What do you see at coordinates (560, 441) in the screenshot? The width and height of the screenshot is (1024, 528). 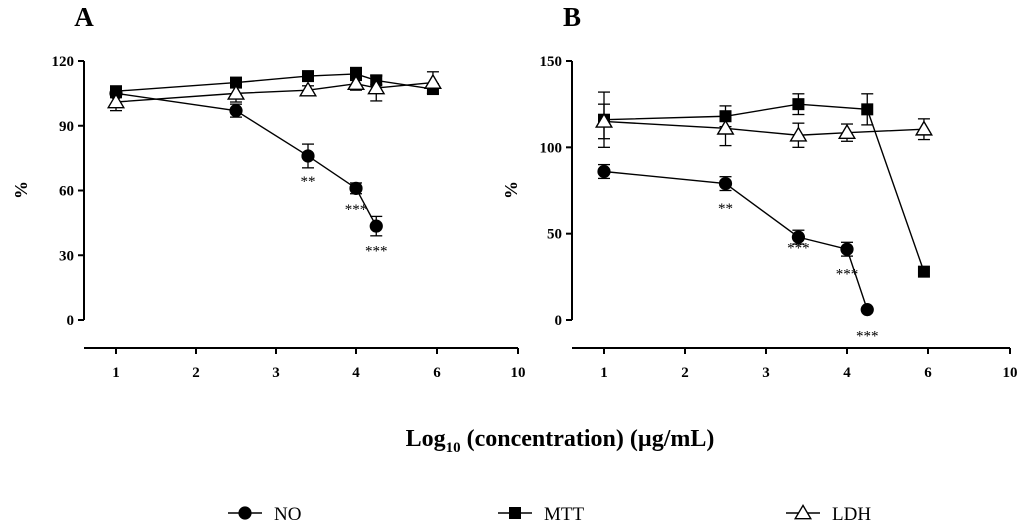 I see `x-axis-label: Log10 (concentration) (µg/mL)` at bounding box center [560, 441].